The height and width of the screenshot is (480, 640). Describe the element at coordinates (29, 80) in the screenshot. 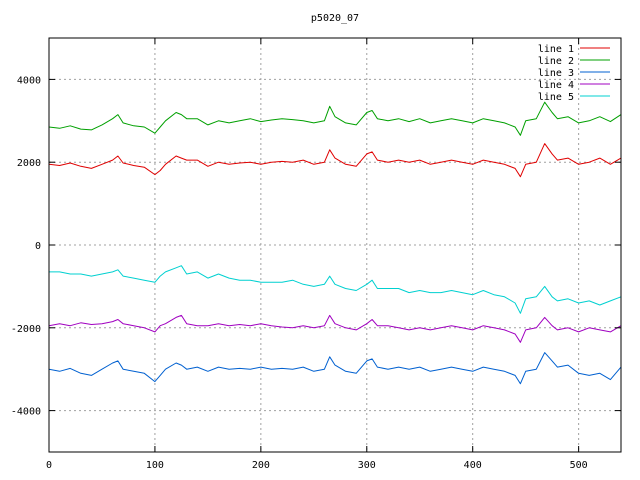

I see `y-tick-label: 4000` at that location.